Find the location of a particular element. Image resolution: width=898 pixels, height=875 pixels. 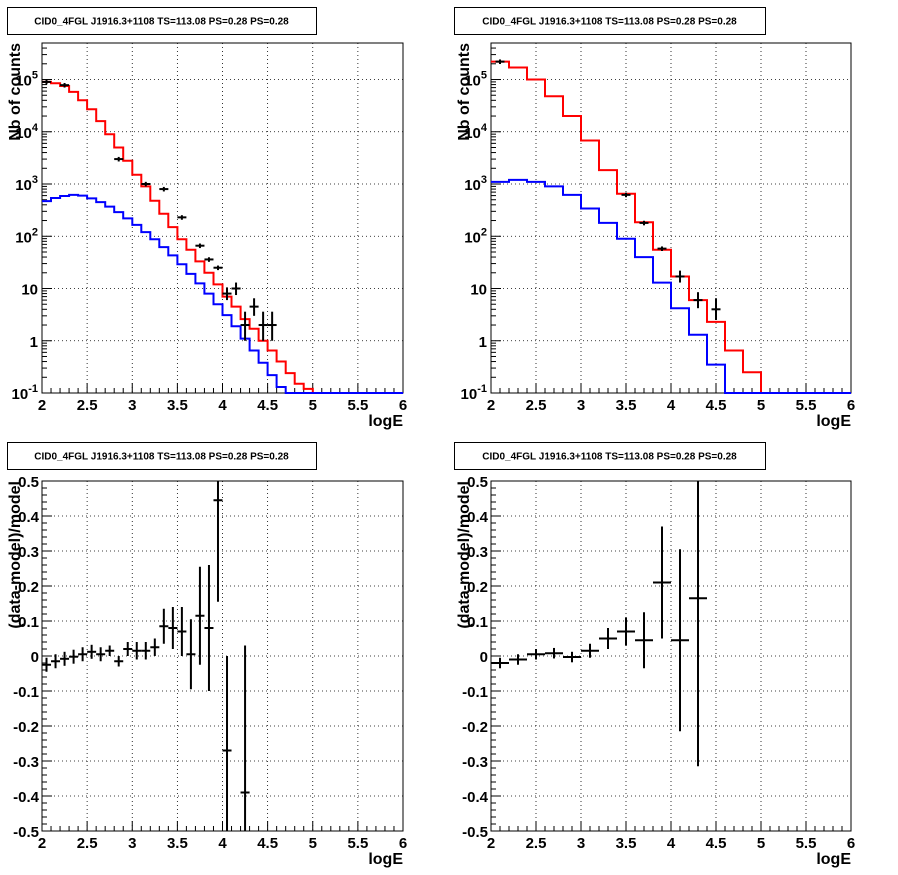

y-tick-label: 0.5 is located at coordinates (28, 482).